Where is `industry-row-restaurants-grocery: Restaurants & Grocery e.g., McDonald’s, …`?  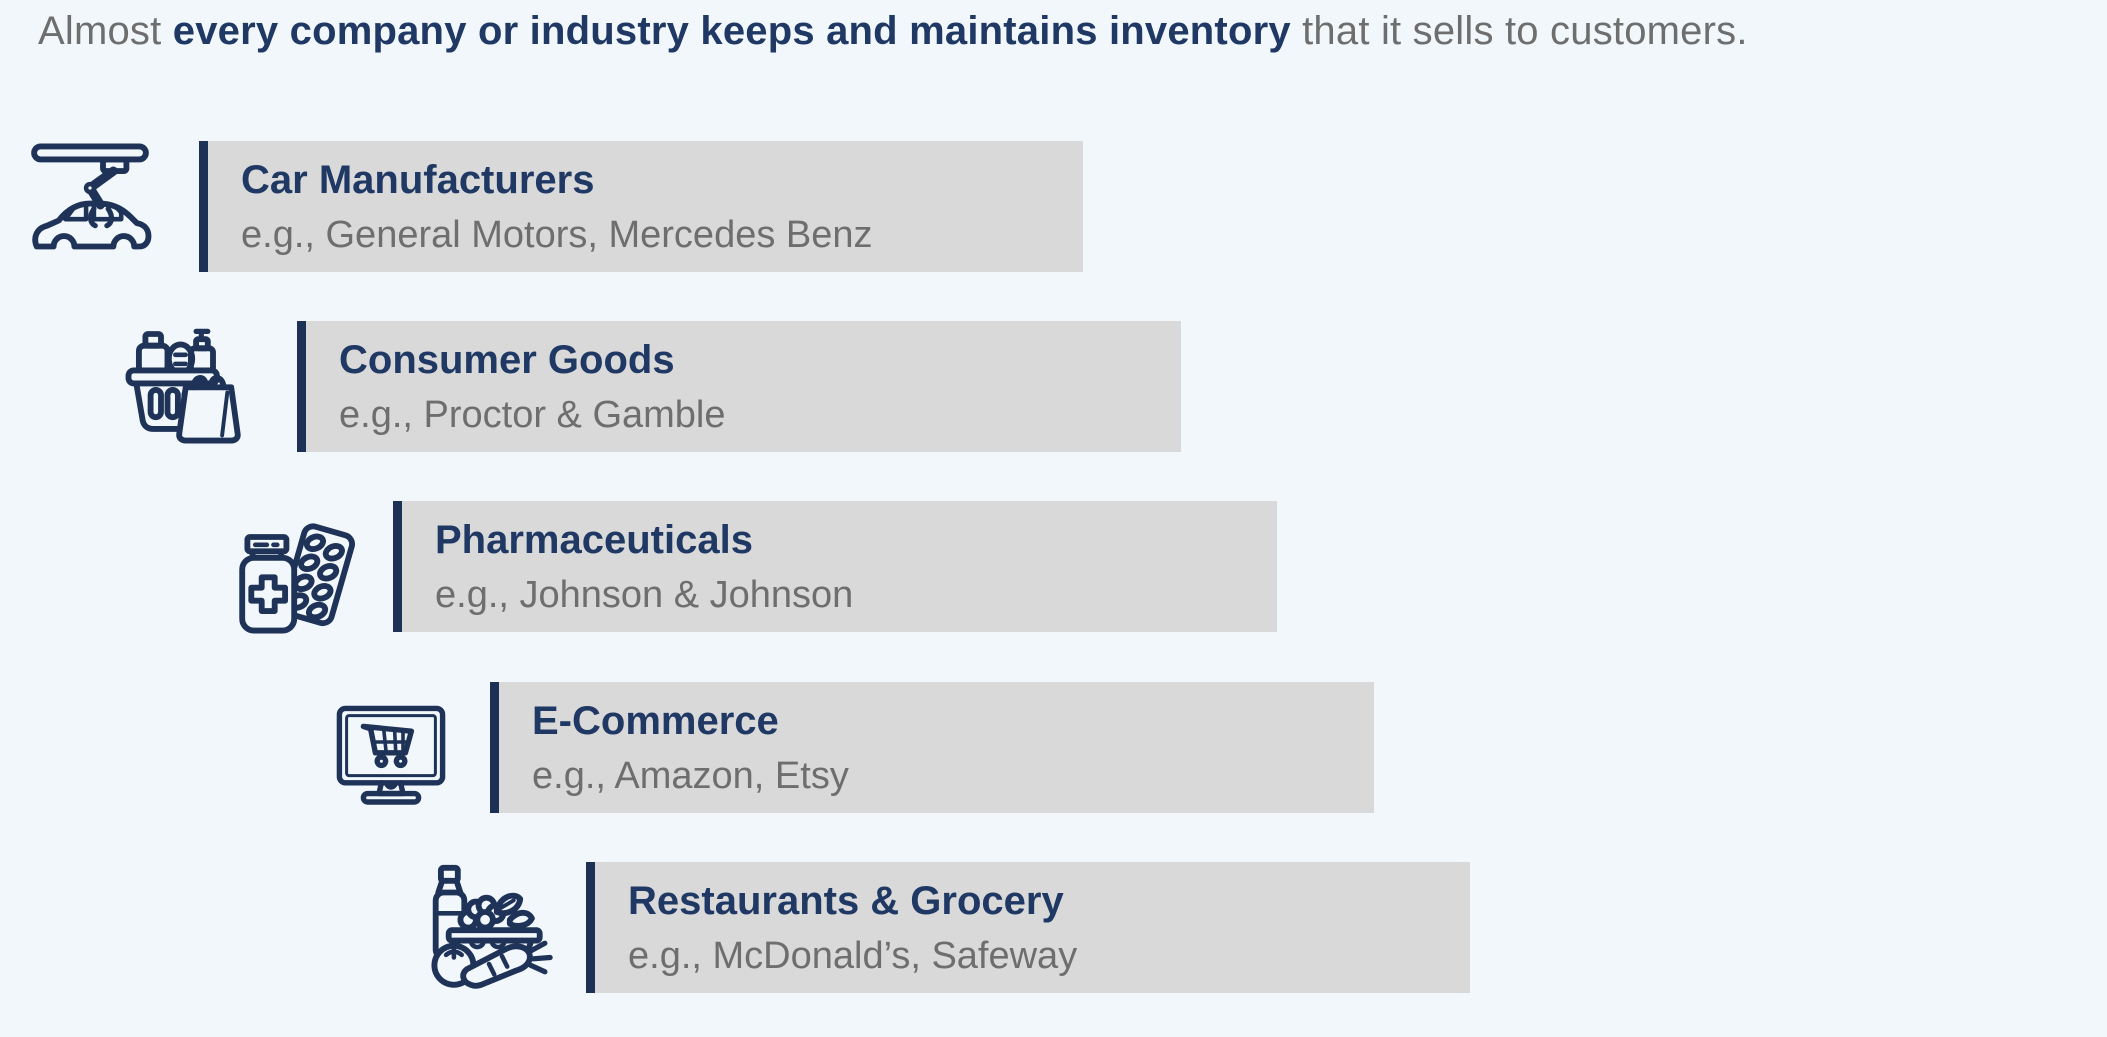
industry-row-restaurants-grocery: Restaurants & Grocery e.g., McDonald’s, … is located at coordinates (1053, 927).